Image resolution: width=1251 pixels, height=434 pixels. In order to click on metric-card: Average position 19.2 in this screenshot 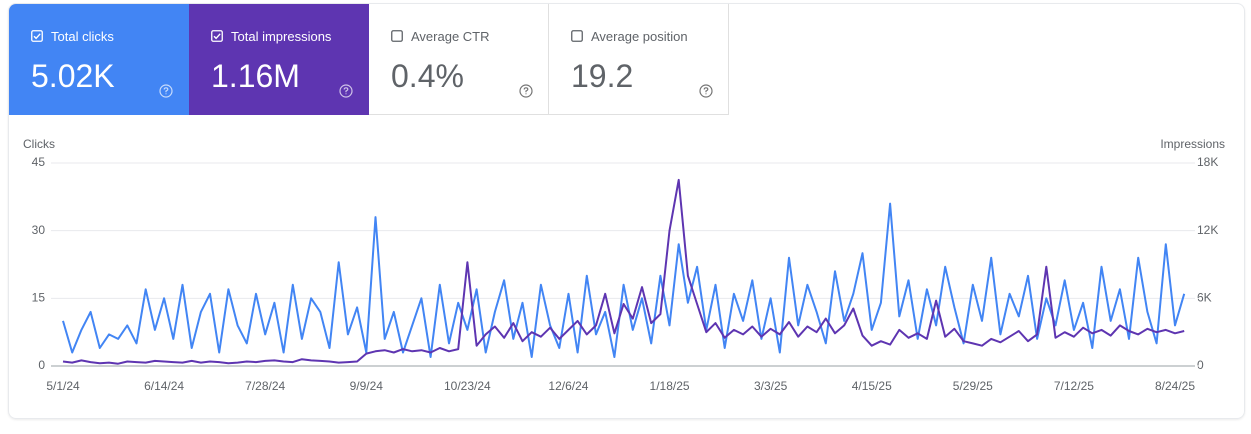, I will do `click(639, 59)`.